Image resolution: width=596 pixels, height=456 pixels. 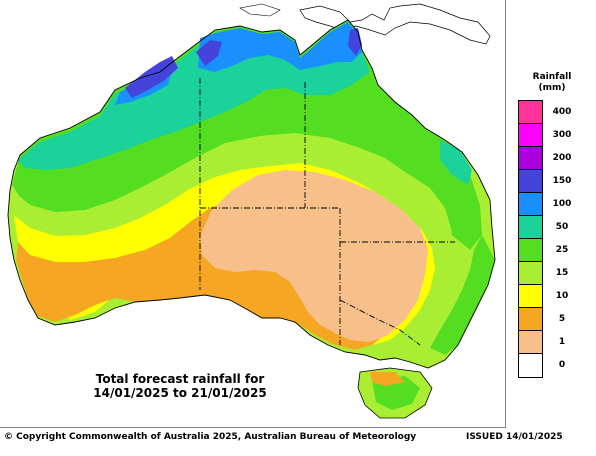 I want to click on legend-label-400: 400, so click(x=562, y=111).